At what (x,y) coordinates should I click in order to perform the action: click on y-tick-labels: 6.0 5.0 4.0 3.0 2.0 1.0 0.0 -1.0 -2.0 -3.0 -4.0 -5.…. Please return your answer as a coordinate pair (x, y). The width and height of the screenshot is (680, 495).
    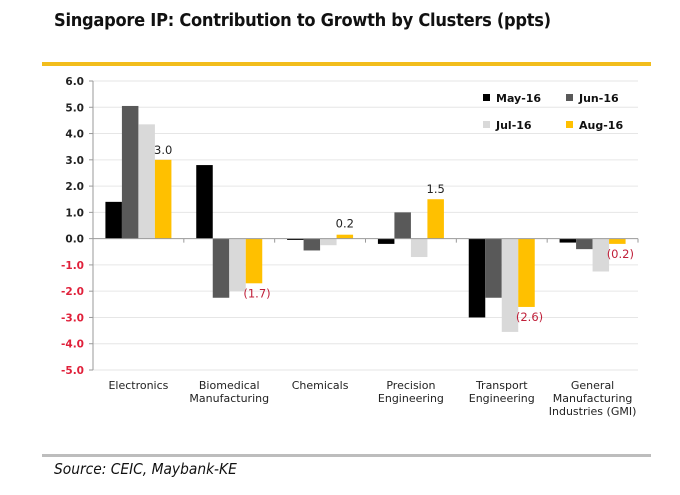
    Looking at the image, I should click on (72, 226).